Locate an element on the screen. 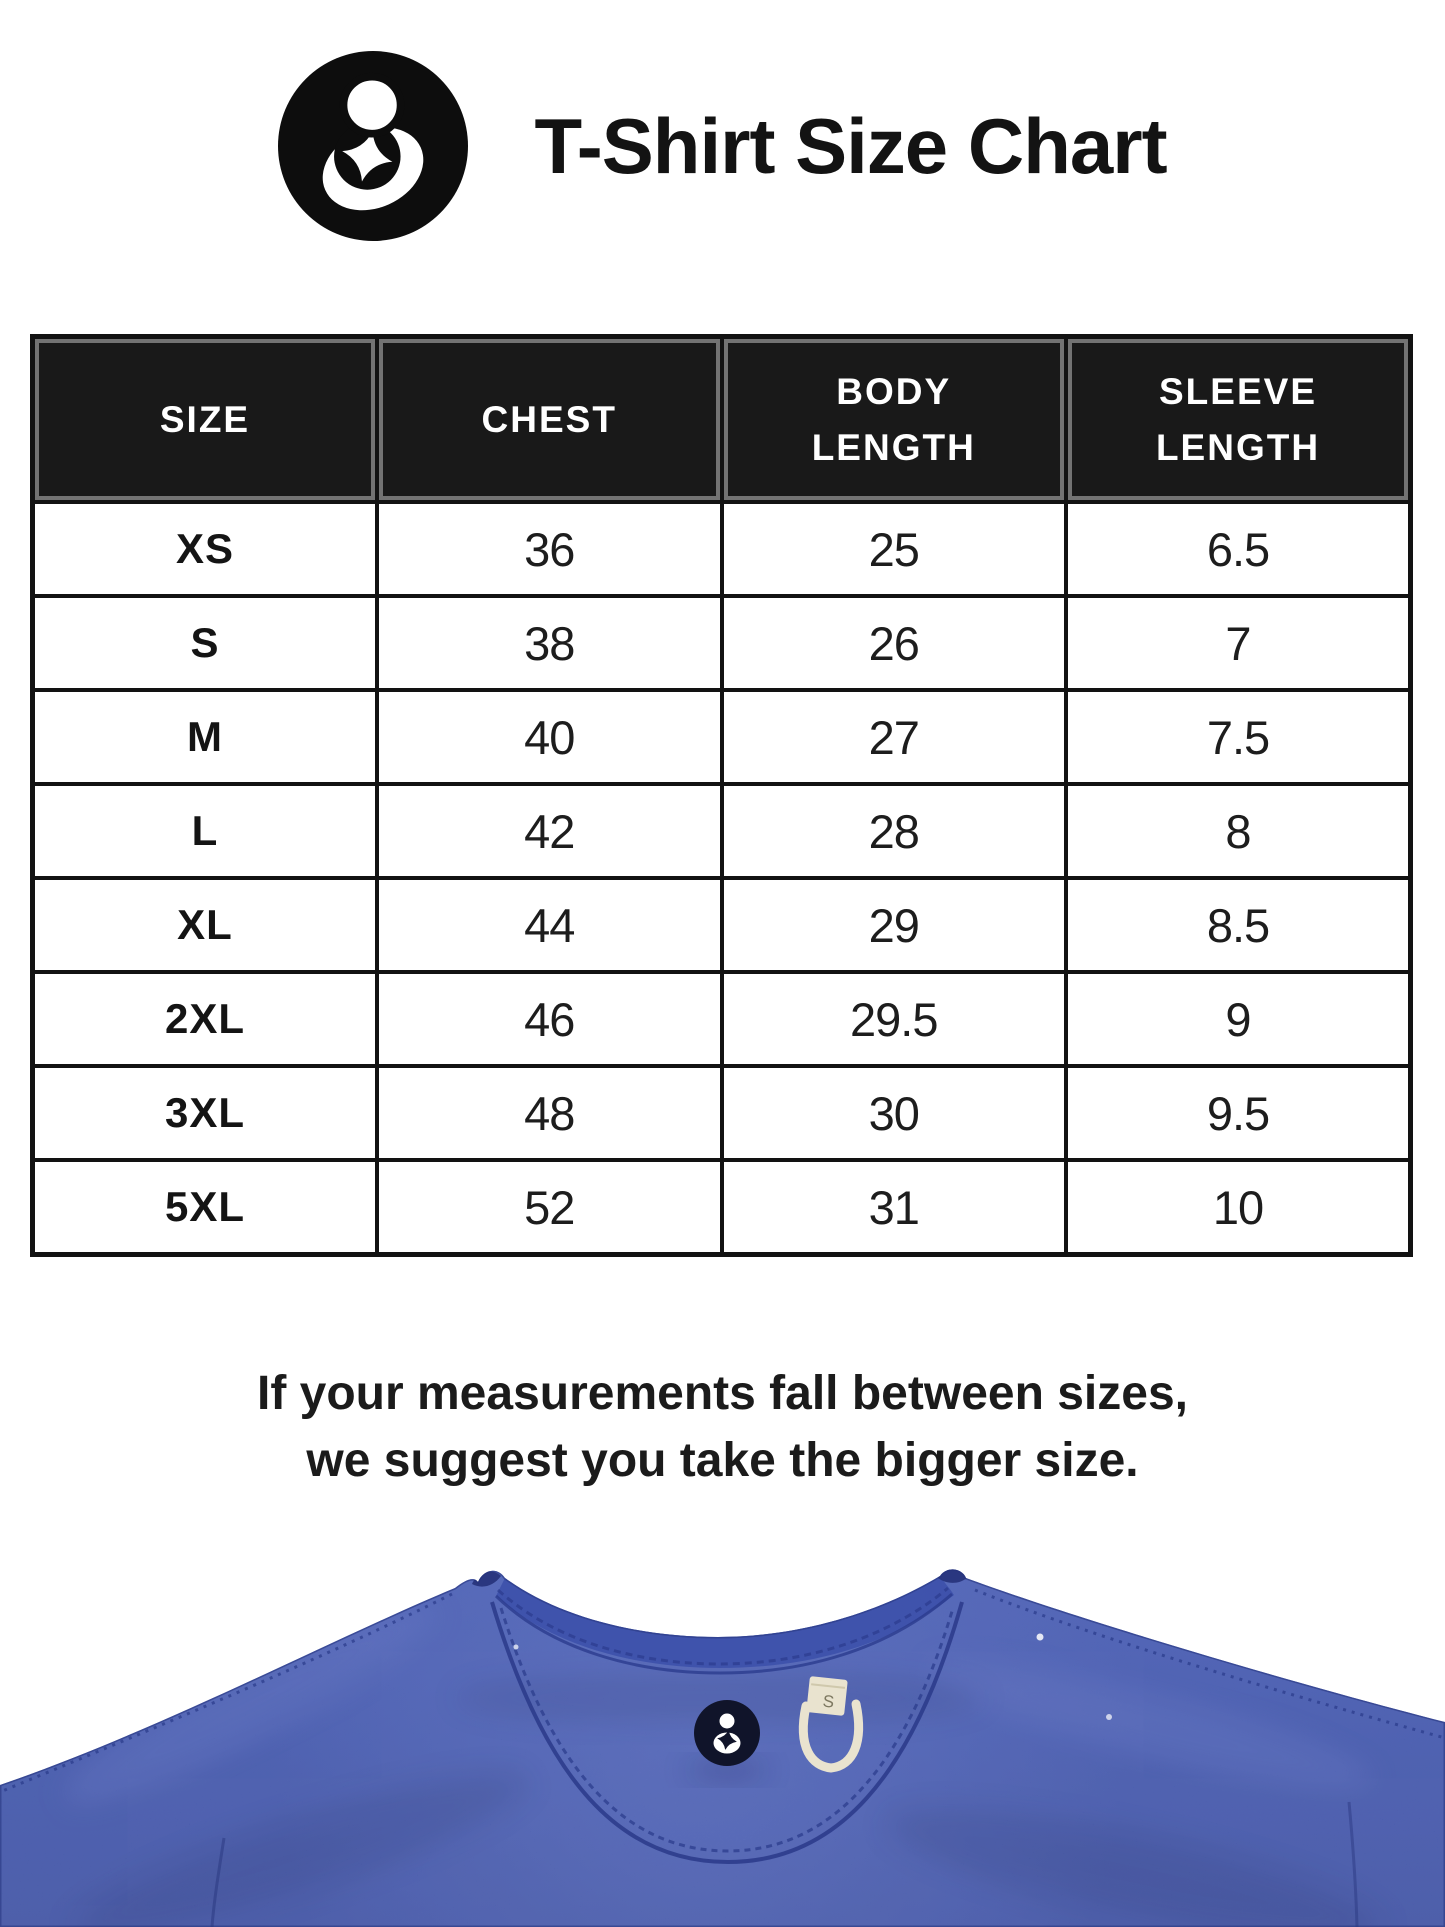  measurement-cell: 42 is located at coordinates (549, 831).